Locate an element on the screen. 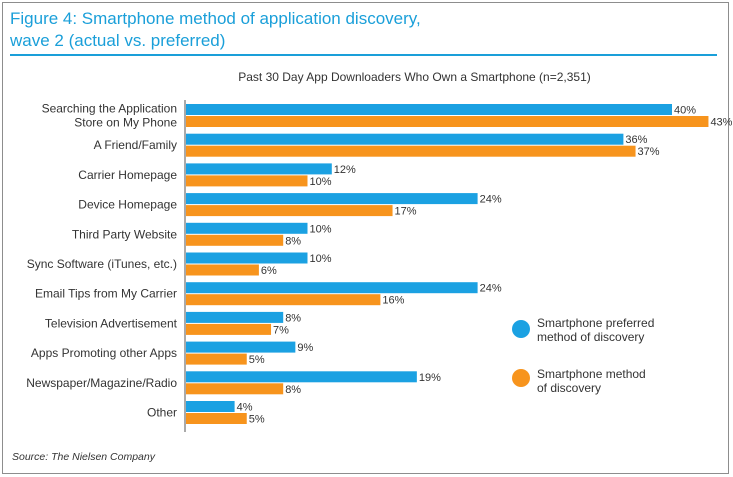  legend-label: of discovery is located at coordinates (569, 388).